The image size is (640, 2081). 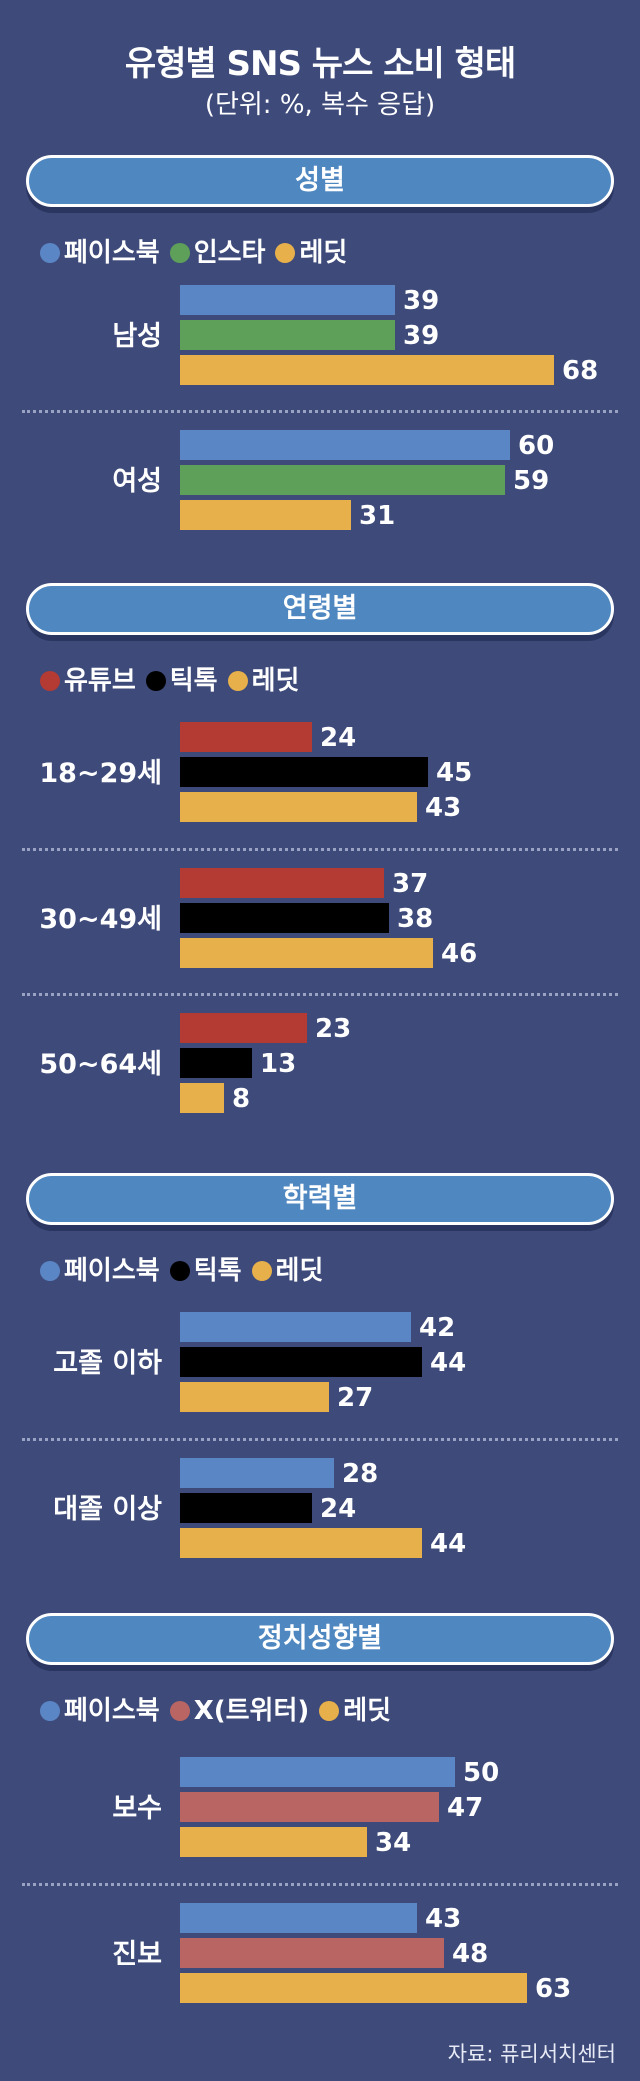 I want to click on legend-item: 유튜브, so click(x=88, y=678).